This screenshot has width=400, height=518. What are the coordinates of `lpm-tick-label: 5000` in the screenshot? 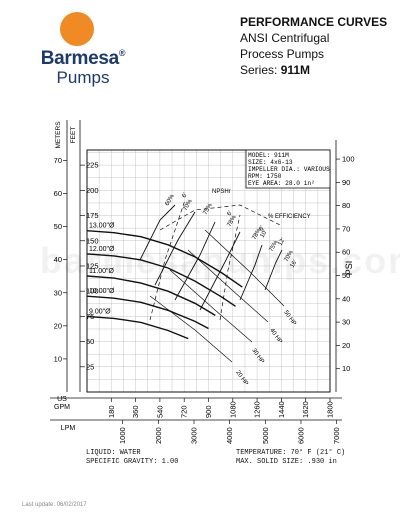 It's located at (265, 435).